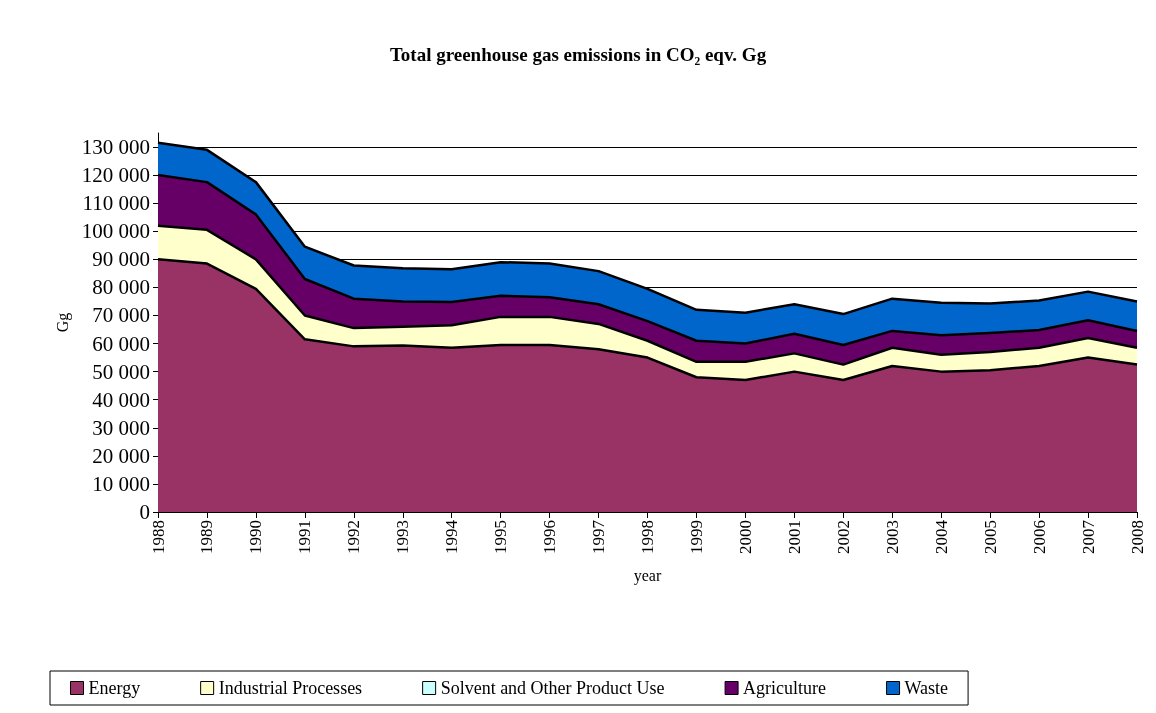 The image size is (1156, 713). Describe the element at coordinates (256, 537) in the screenshot. I see `x-tick-label: 1990` at that location.